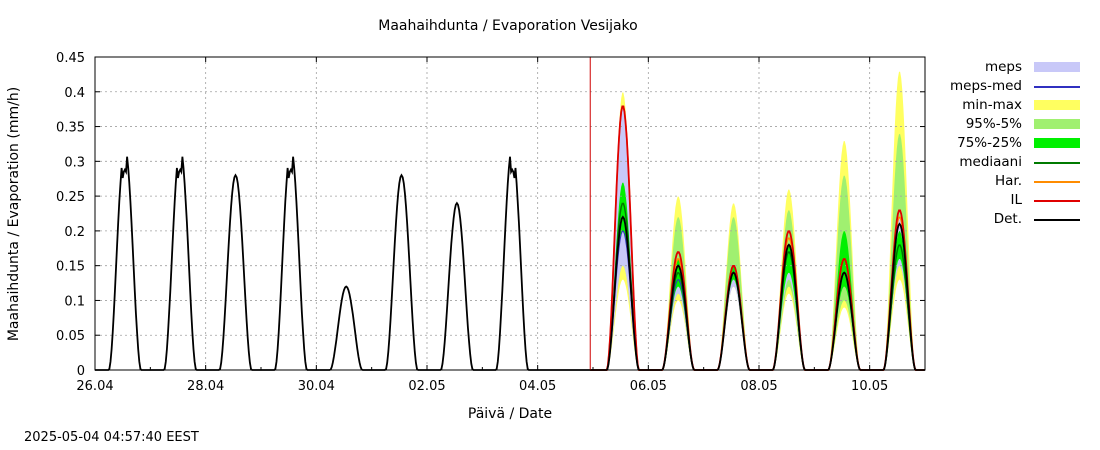  I want to click on y-tick-label: 0.15, so click(70, 267).